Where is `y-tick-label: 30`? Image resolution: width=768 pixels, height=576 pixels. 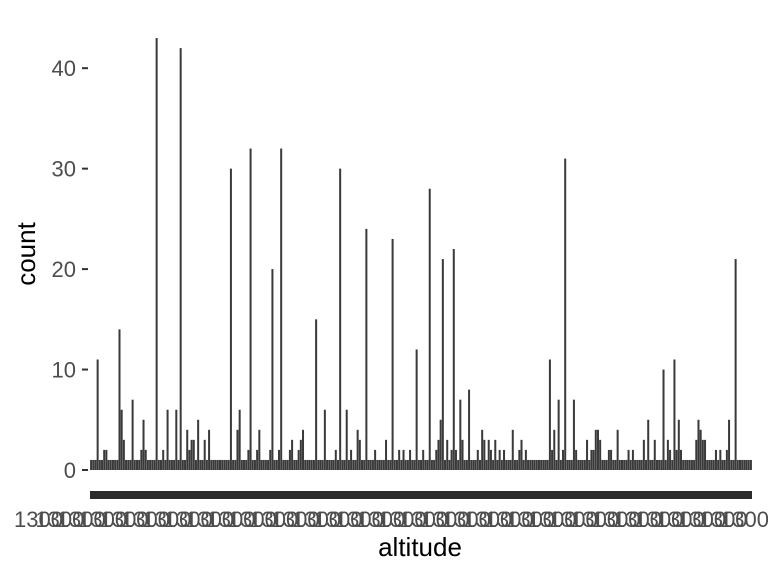
y-tick-label: 30 is located at coordinates (64, 169).